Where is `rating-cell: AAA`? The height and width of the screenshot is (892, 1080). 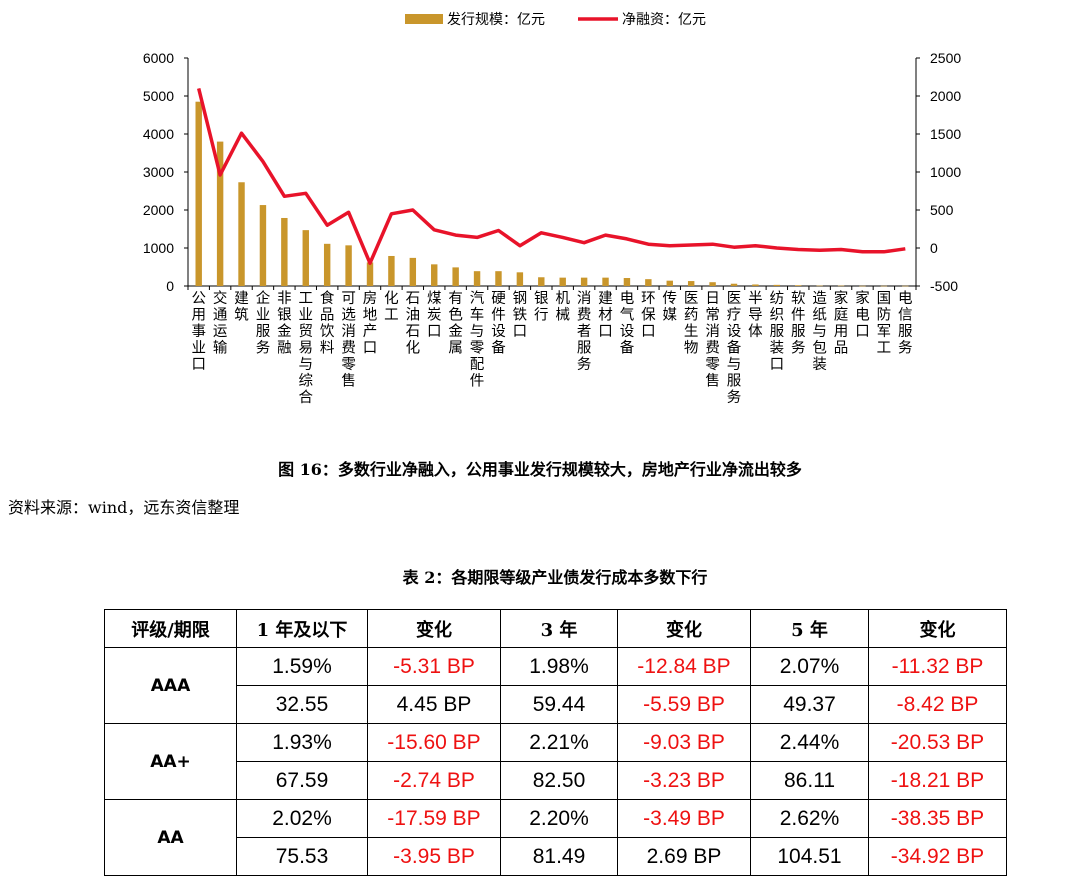
rating-cell: AAA is located at coordinates (170, 685).